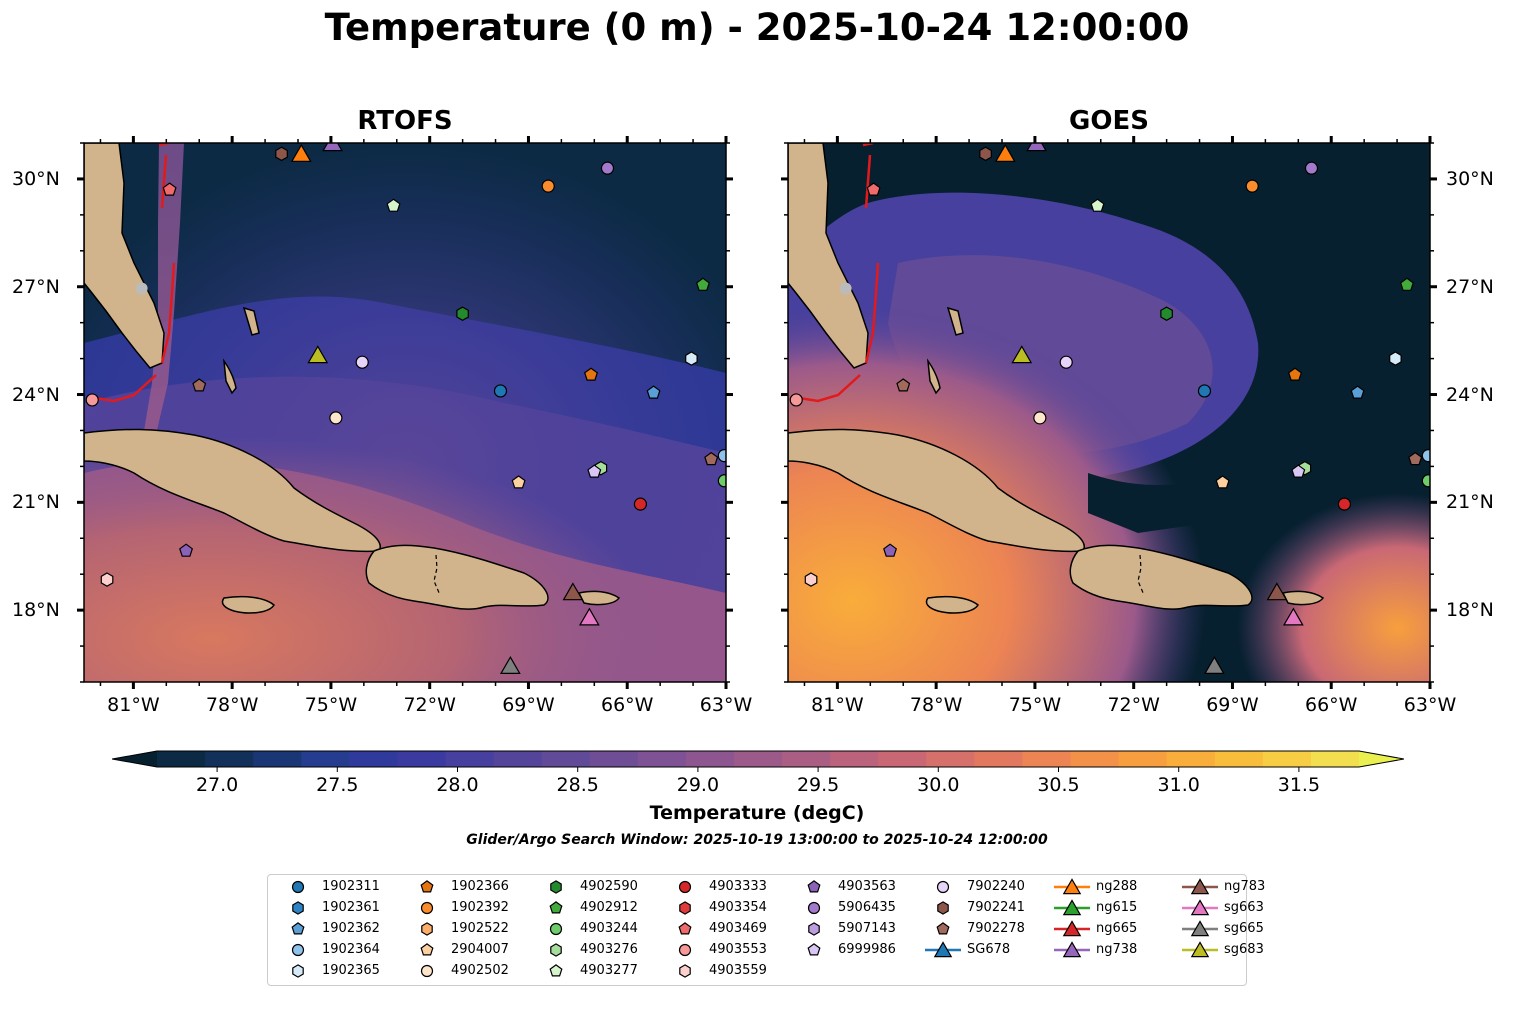  I want to click on legend-marker, so click(943, 949).